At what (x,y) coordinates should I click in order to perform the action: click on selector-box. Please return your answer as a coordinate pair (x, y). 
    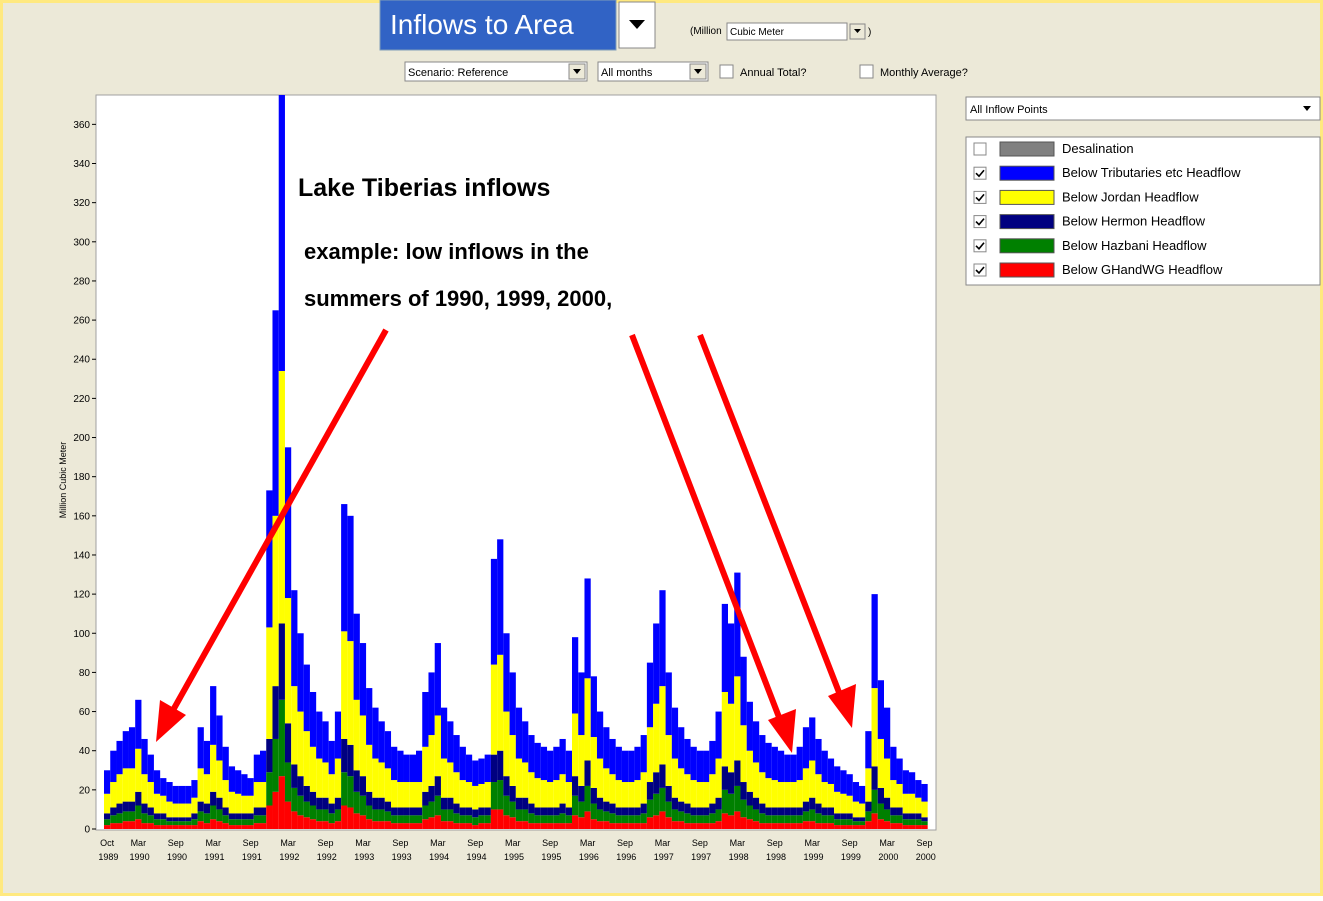
    Looking at the image, I should click on (498, 25).